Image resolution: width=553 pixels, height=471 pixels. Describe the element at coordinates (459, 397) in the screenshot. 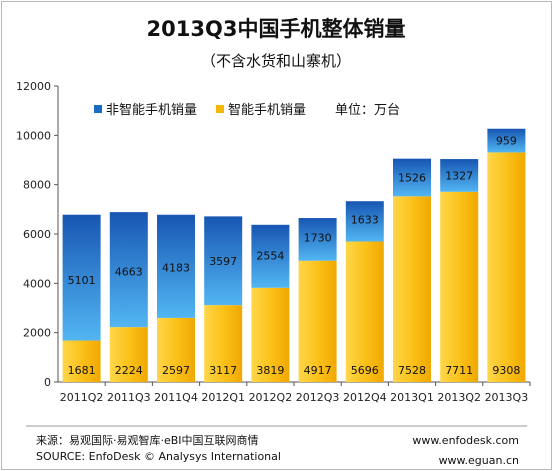

I see `x-tick-label: 2013Q2` at that location.